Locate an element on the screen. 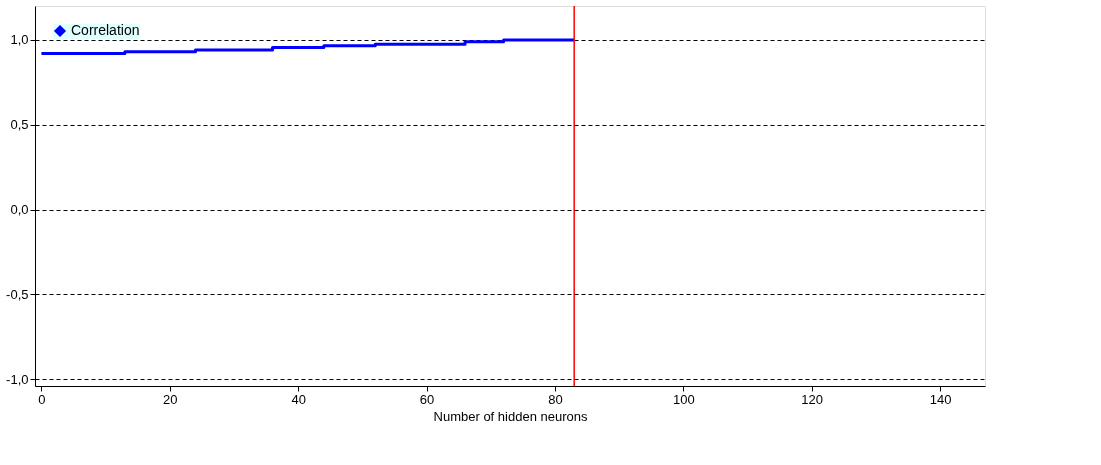 The width and height of the screenshot is (1101, 465). y-tick-label: -0,5 is located at coordinates (17, 294).